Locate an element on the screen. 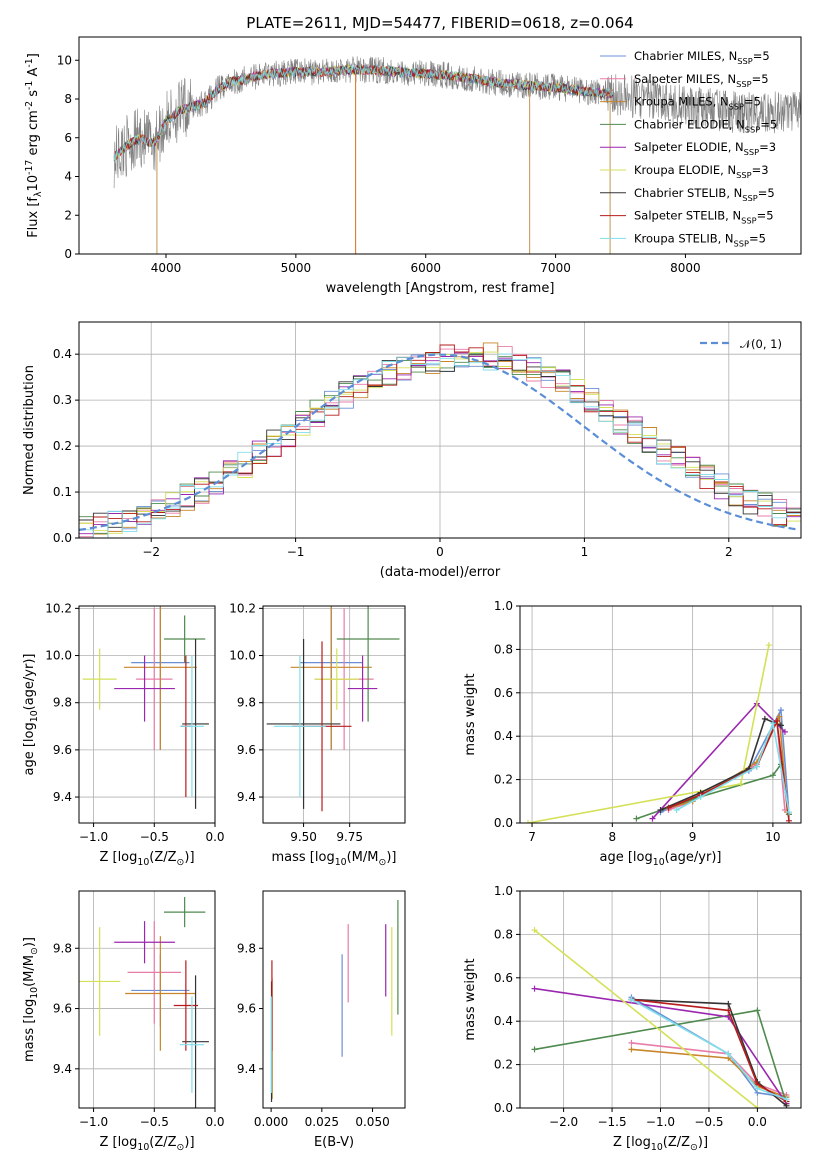 The image size is (819, 1170). legend: 𝒩(0, 1) is located at coordinates (741, 344).